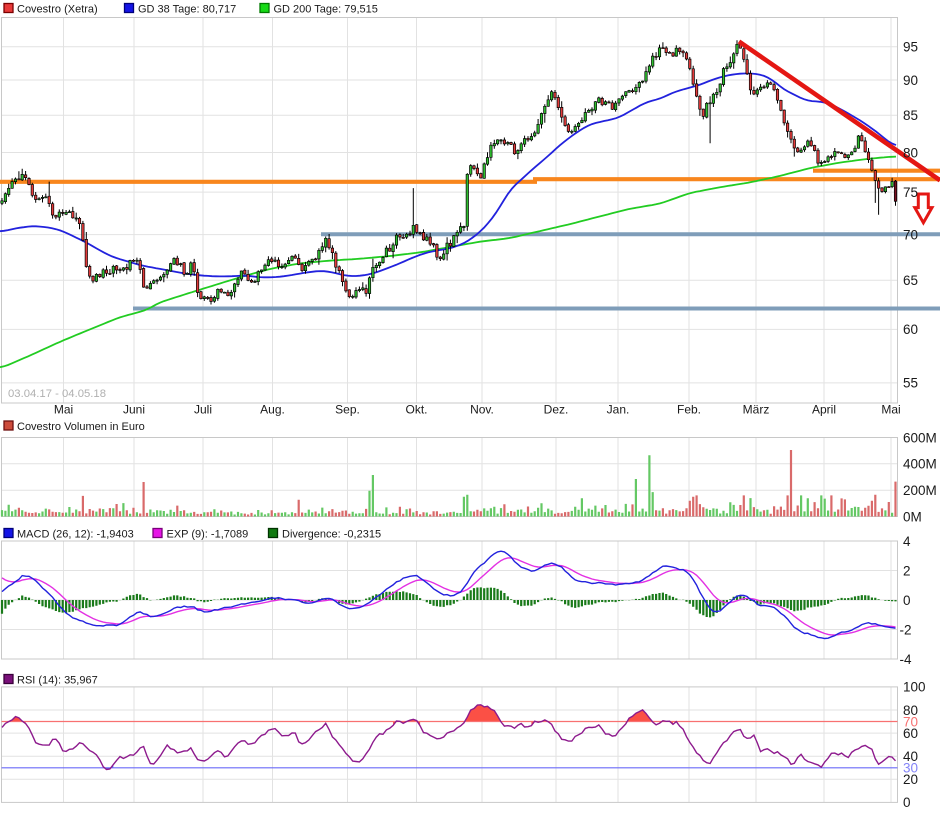 The height and width of the screenshot is (814, 940). I want to click on svg-text: Juli, so click(203, 410).